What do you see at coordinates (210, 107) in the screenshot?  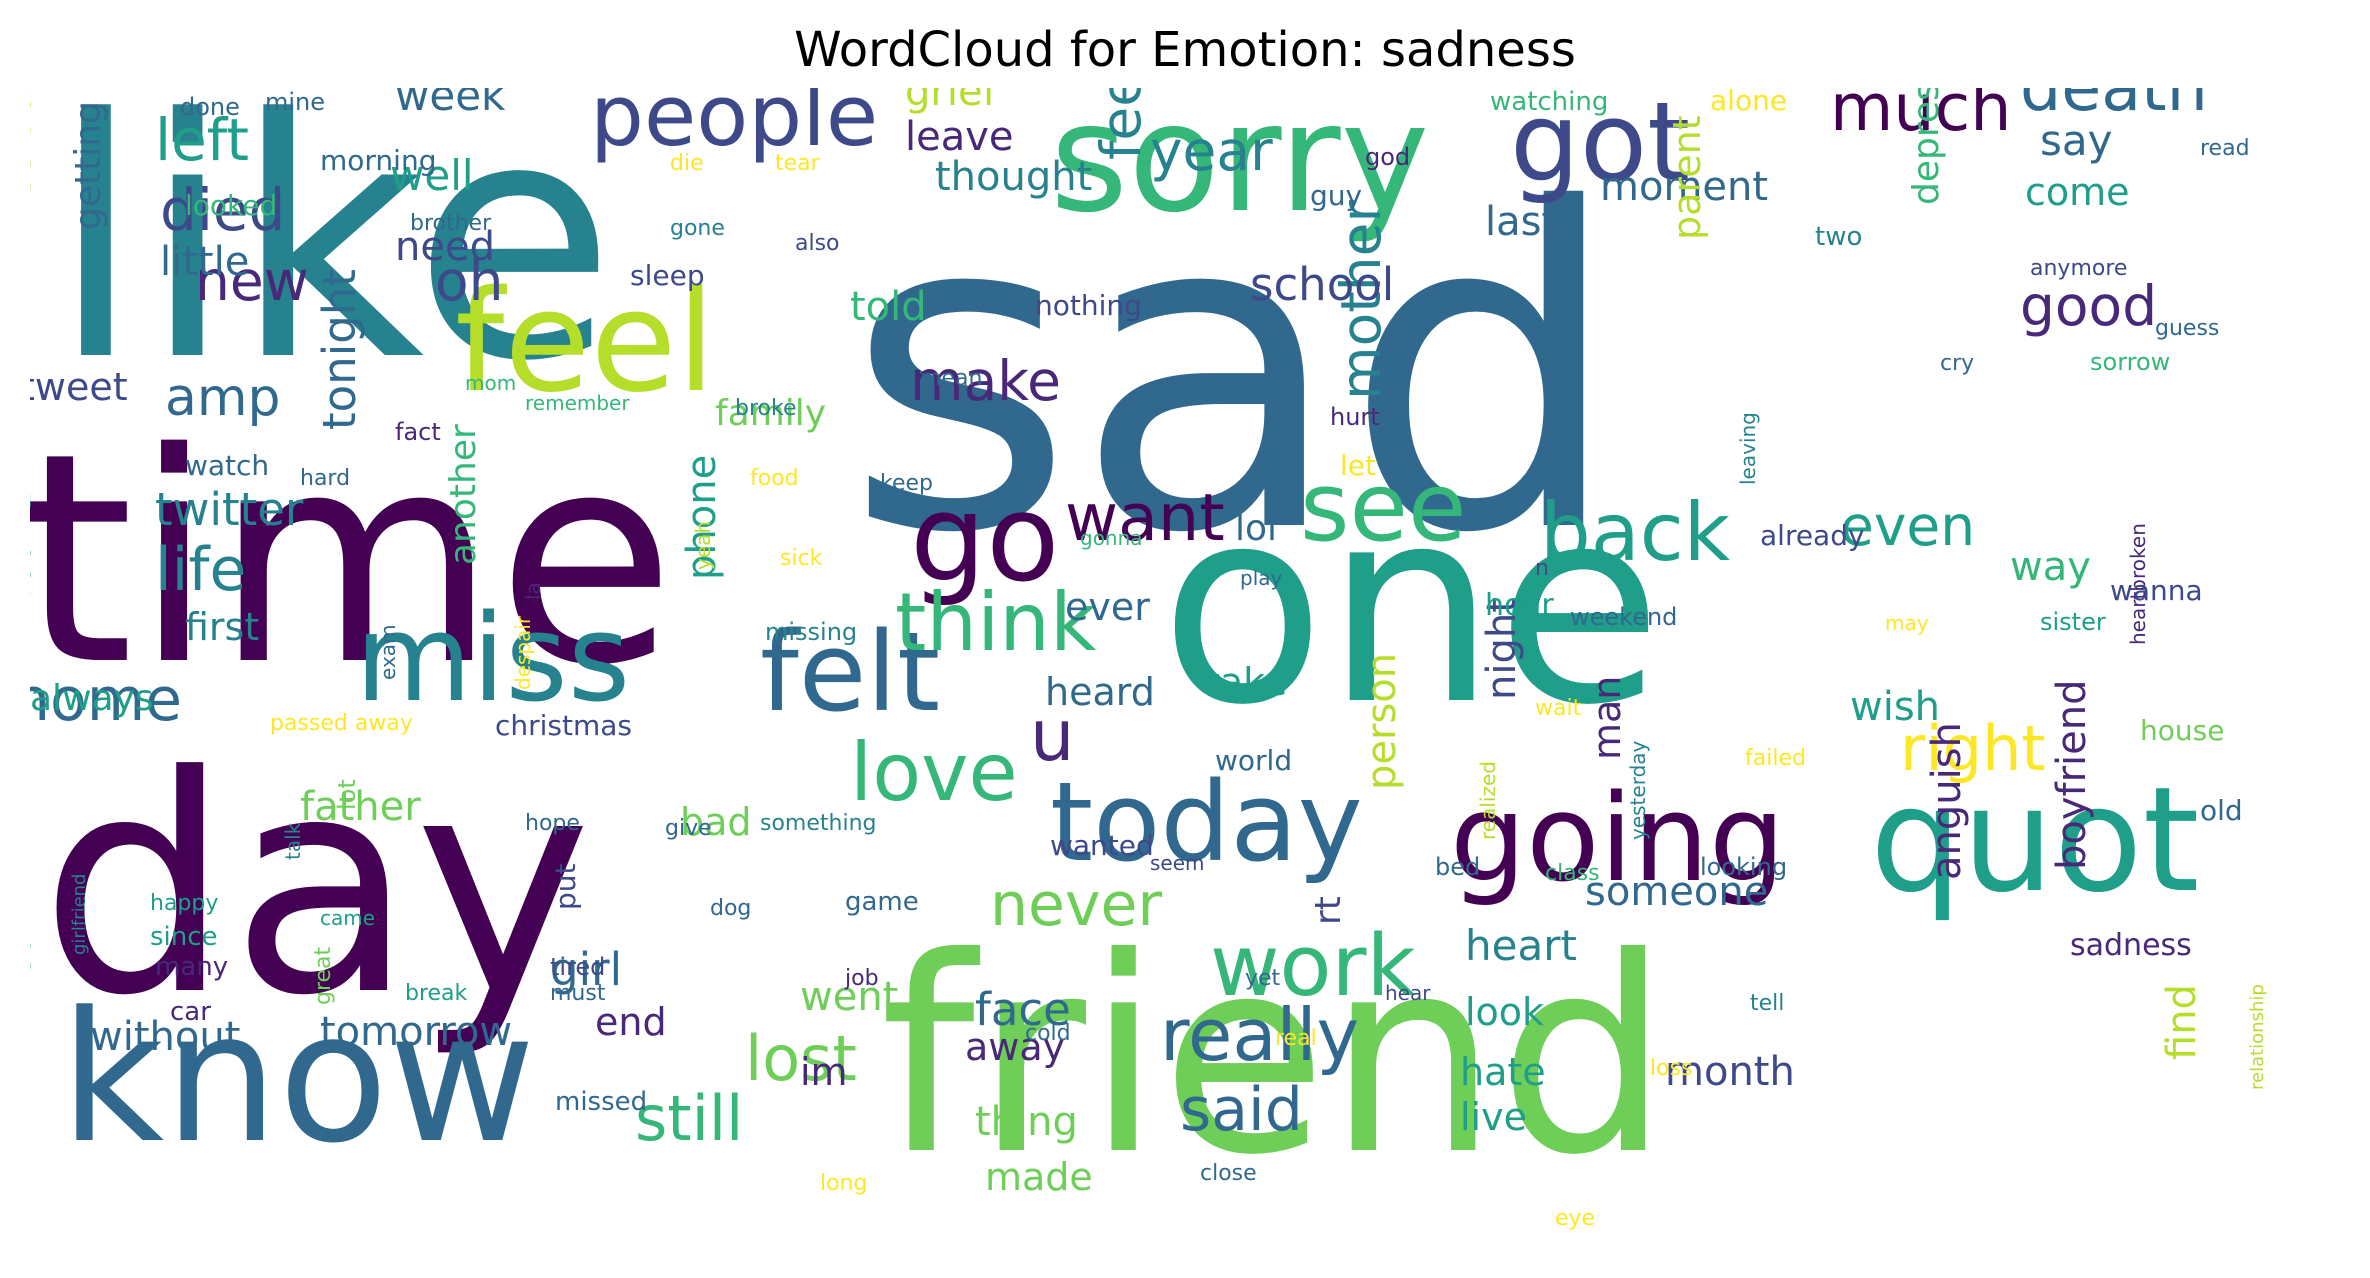 I see `word-done: done` at bounding box center [210, 107].